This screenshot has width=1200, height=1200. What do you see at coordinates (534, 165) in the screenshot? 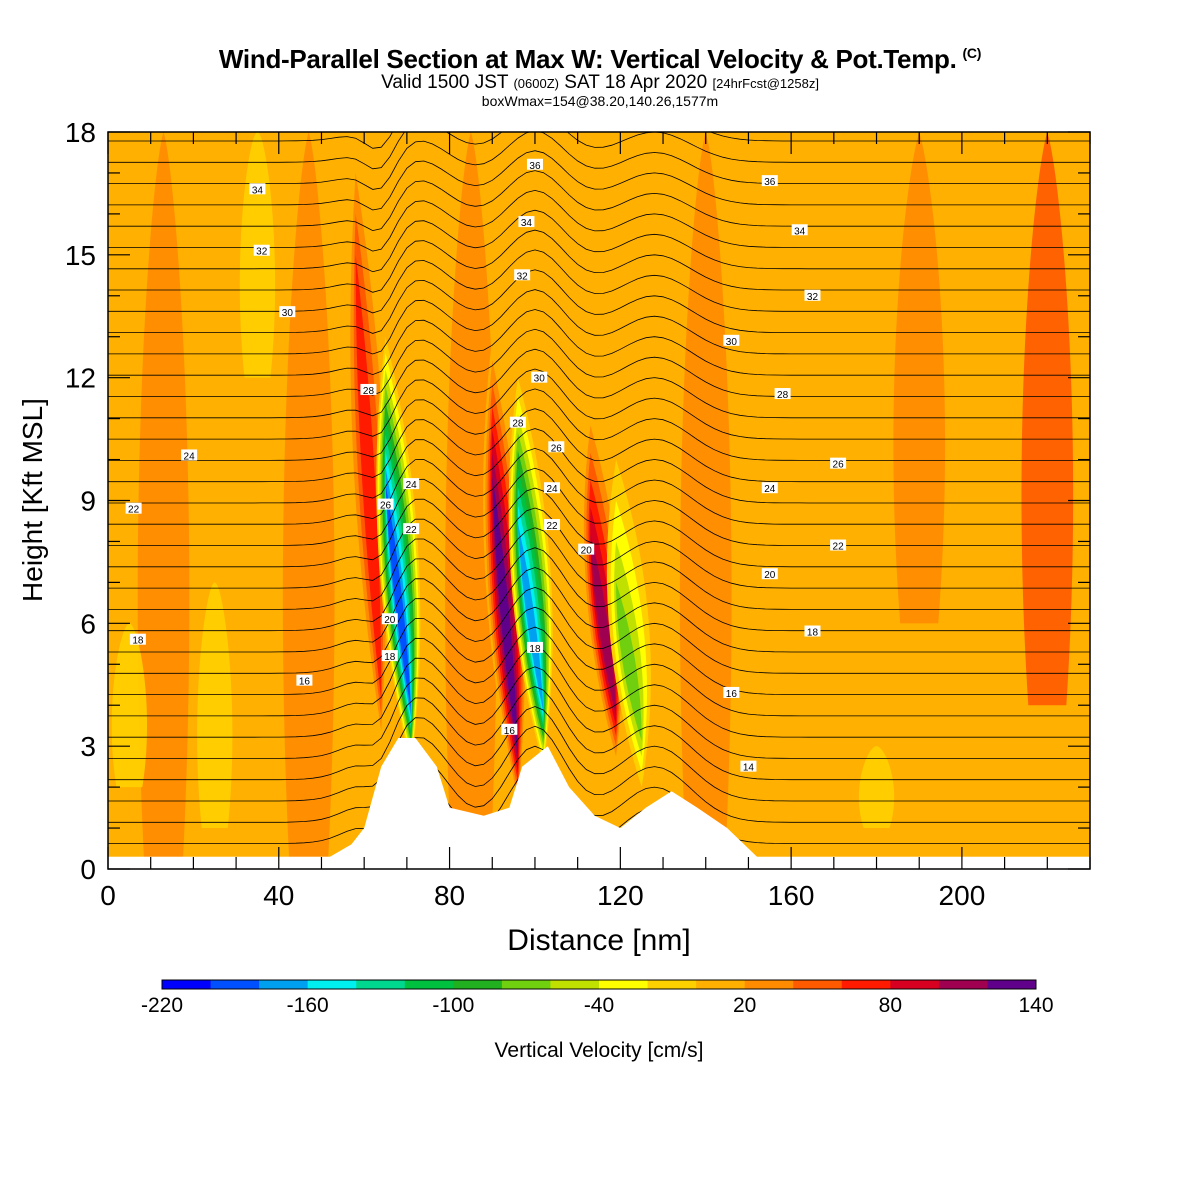
I see `theta-label: 36` at bounding box center [534, 165].